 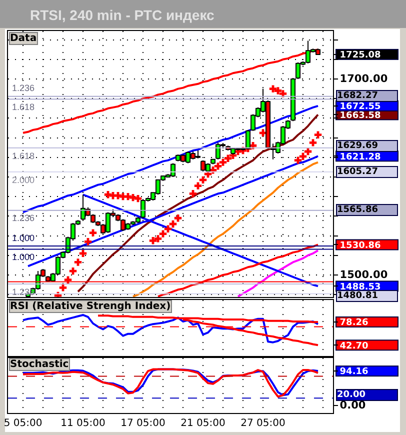 What do you see at coordinates (203, 423) in the screenshot?
I see `x-tick-label: 21 05:00` at bounding box center [203, 423].